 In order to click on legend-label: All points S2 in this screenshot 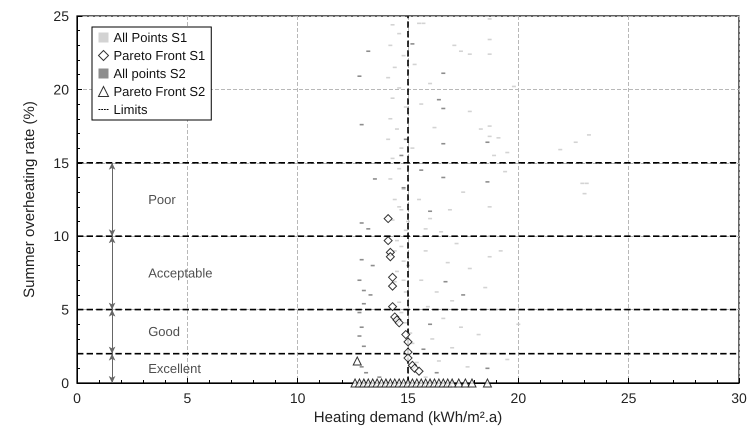, I will do `click(150, 73)`.